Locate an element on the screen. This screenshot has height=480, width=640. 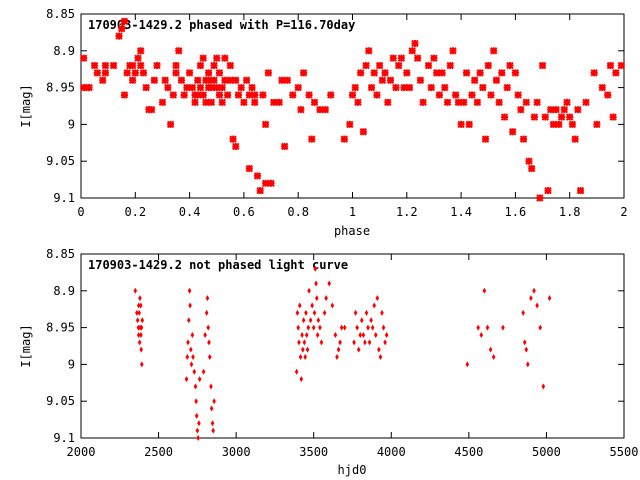
x-tick-label: 1.6 is located at coordinates (516, 212).